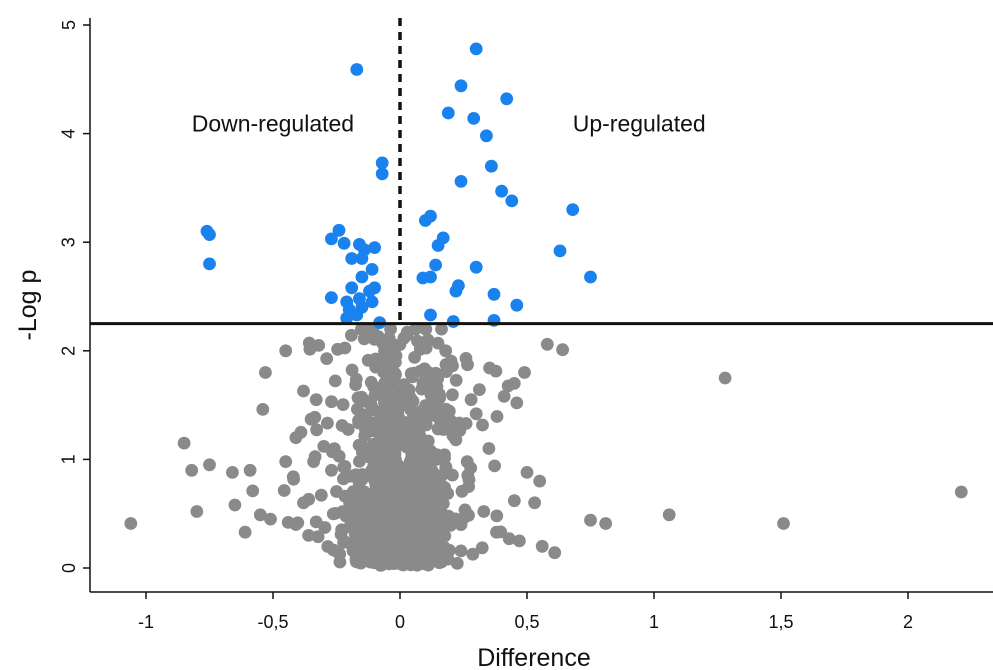 Image resolution: width=993 pixels, height=670 pixels. What do you see at coordinates (69, 459) in the screenshot?
I see `y-tick-label: 1` at bounding box center [69, 459].